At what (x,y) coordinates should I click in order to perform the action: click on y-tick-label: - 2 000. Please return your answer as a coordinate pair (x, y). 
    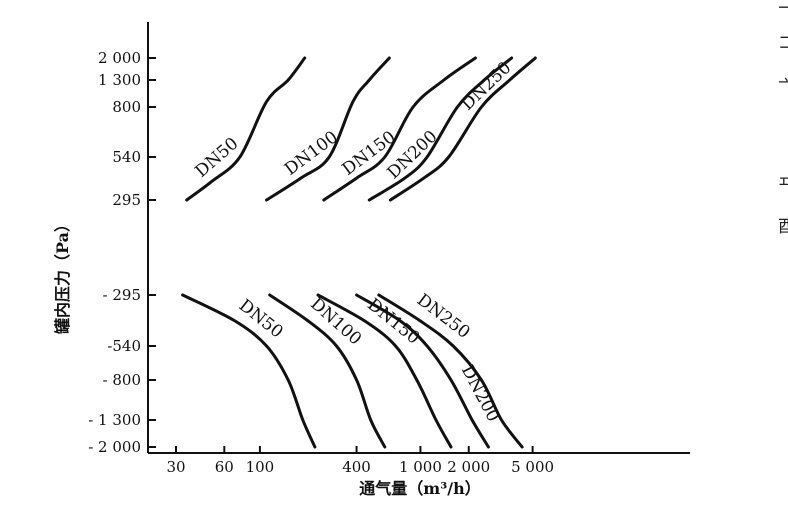
    Looking at the image, I should click on (114, 447).